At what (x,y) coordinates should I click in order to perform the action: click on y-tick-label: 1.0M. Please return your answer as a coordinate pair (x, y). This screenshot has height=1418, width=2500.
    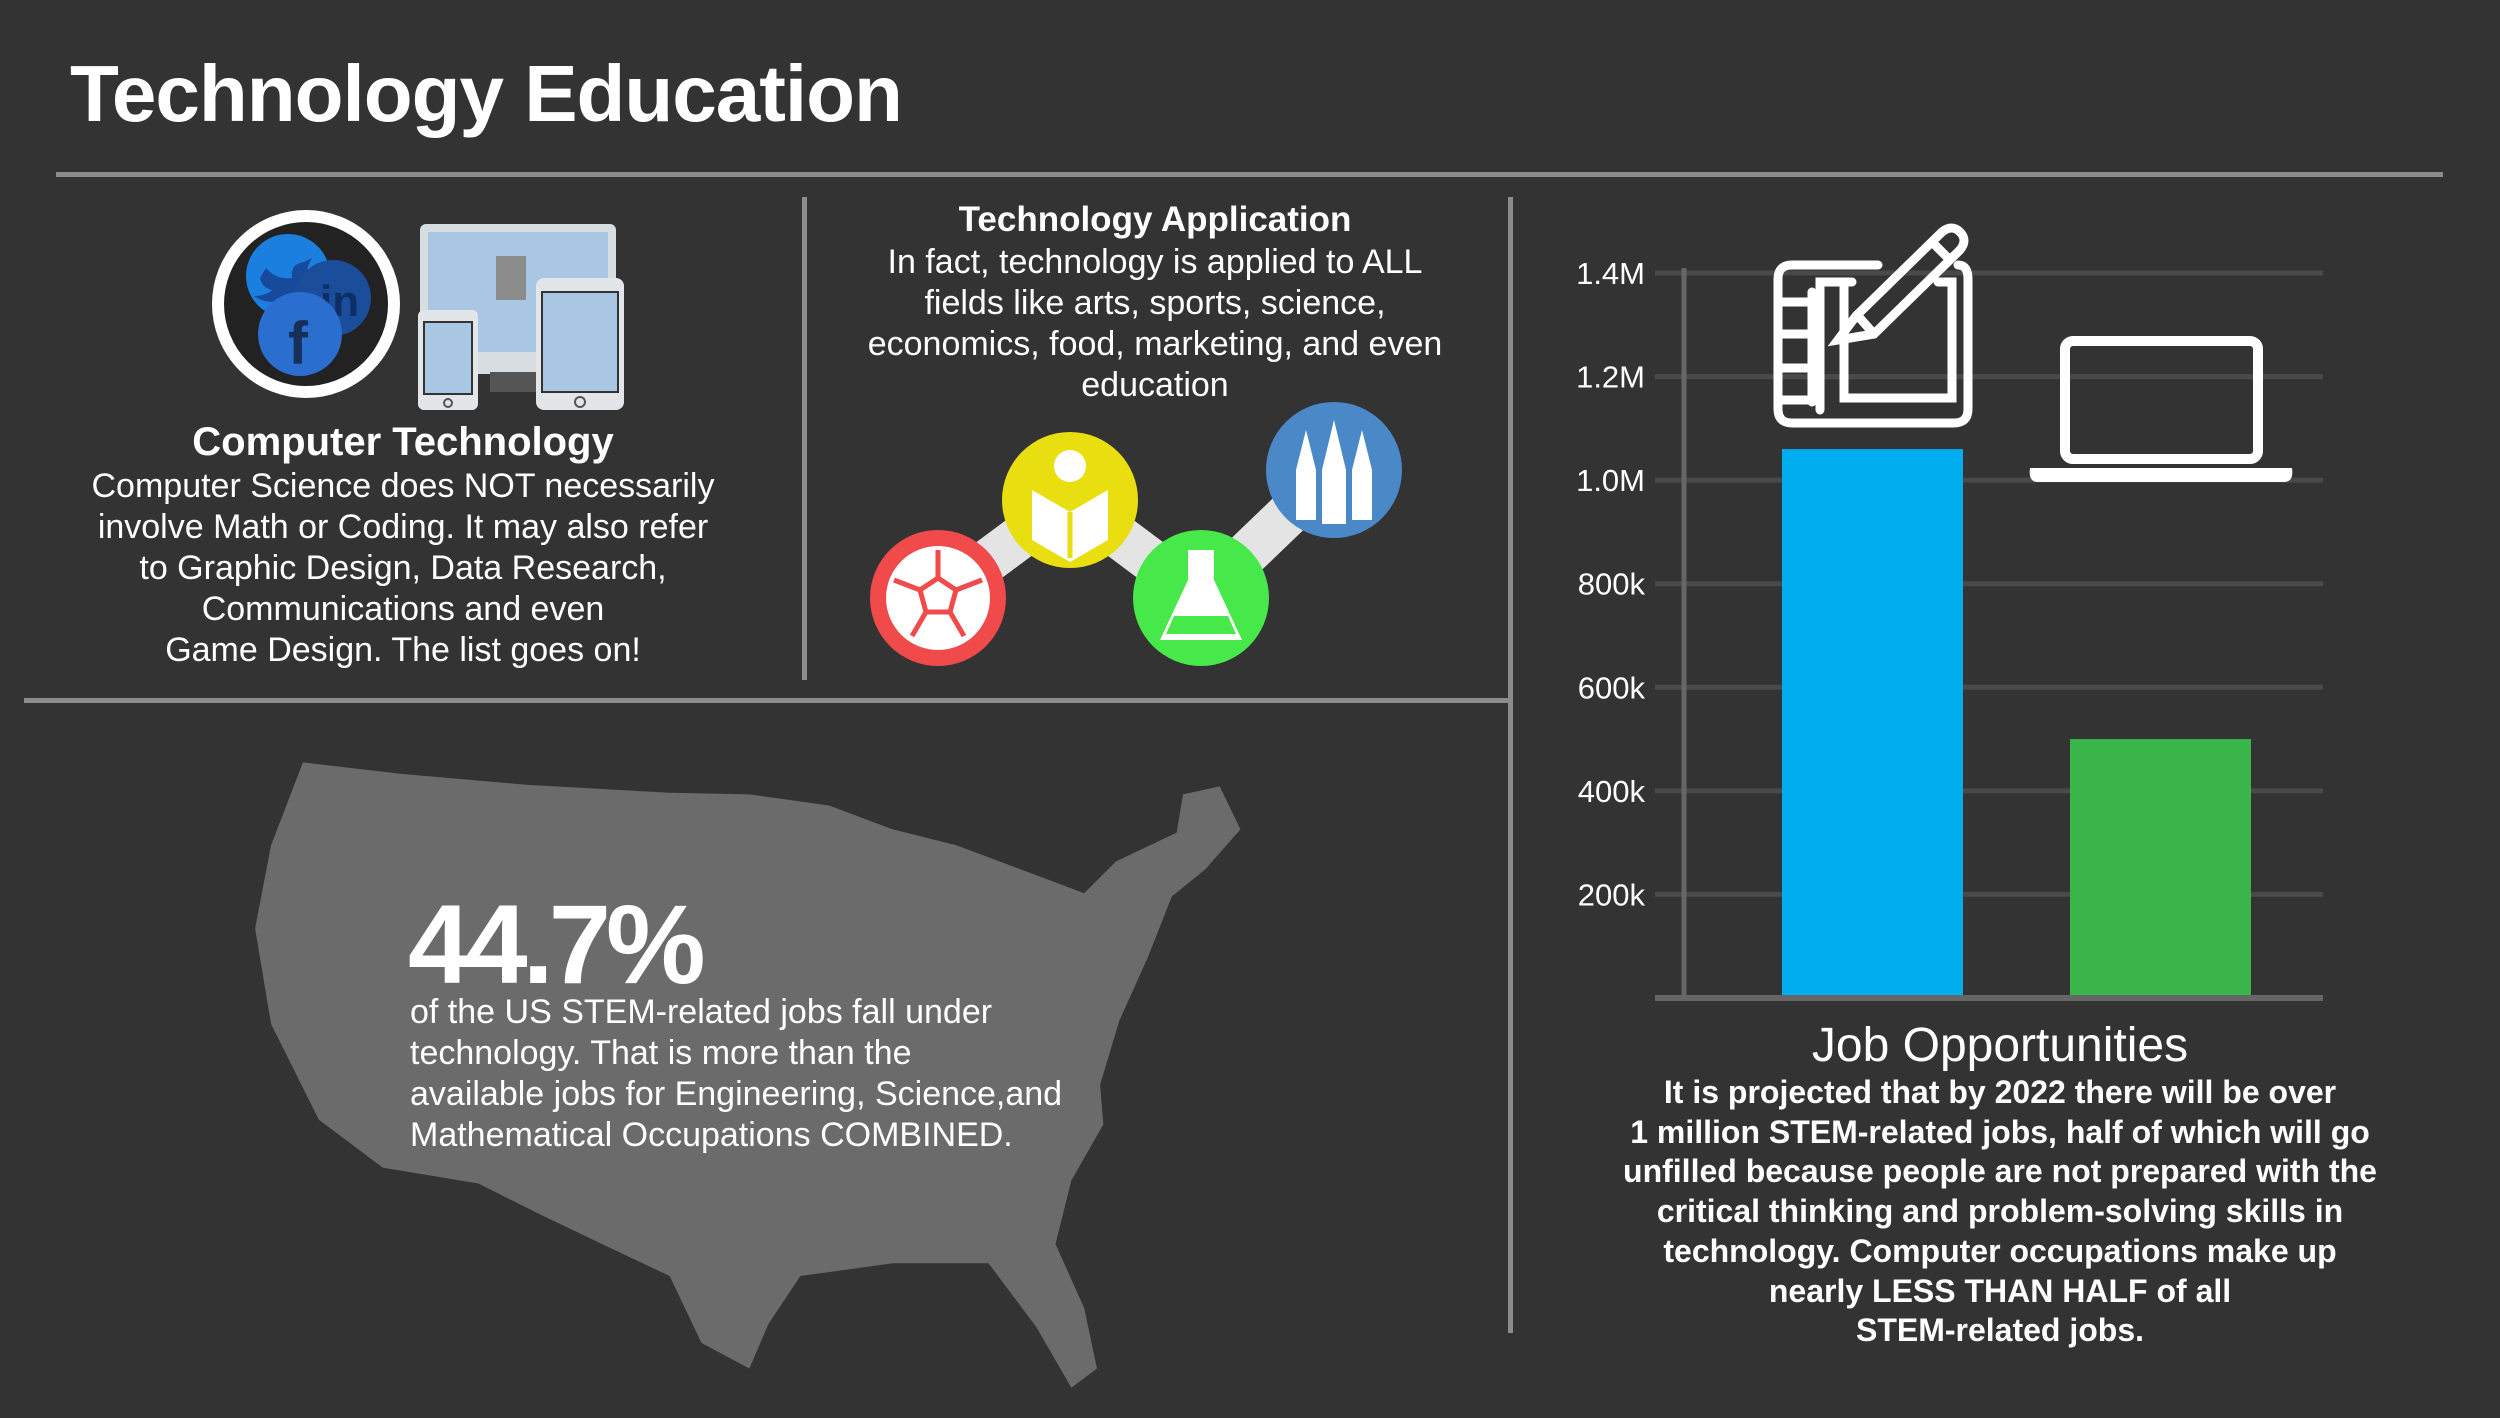
    Looking at the image, I should click on (1610, 480).